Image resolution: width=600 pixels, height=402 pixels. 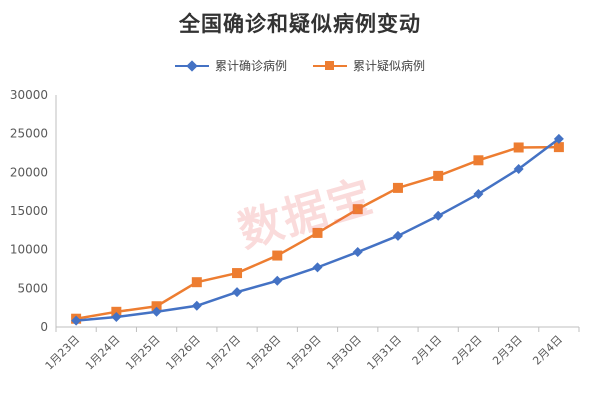 What do you see at coordinates (344, 353) in the screenshot?
I see `x-tick-label: 1月30日` at bounding box center [344, 353].